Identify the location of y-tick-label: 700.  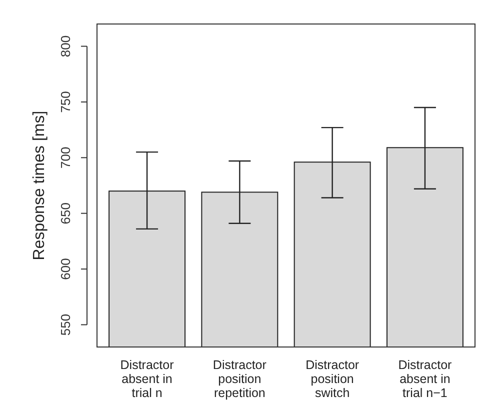
(65, 157).